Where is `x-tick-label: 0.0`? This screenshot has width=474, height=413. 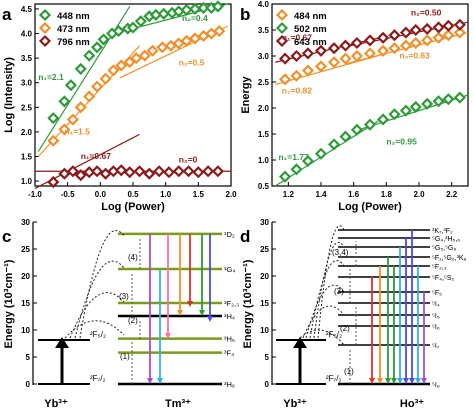 x-tick-label: 0.0 is located at coordinates (101, 194).